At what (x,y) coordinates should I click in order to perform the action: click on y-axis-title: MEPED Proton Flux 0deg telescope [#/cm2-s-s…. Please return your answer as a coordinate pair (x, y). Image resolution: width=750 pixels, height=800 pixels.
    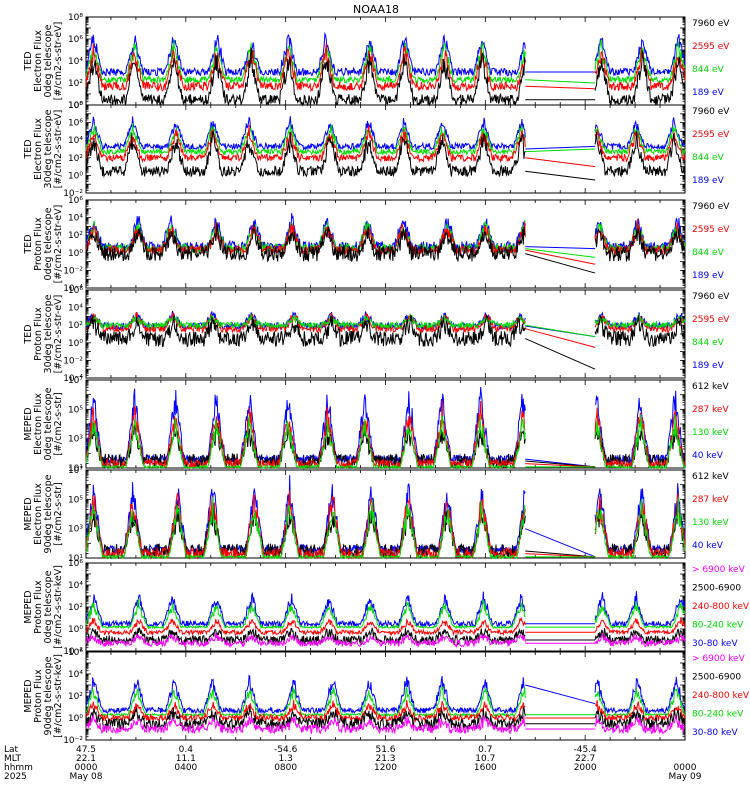
    Looking at the image, I should click on (43, 607).